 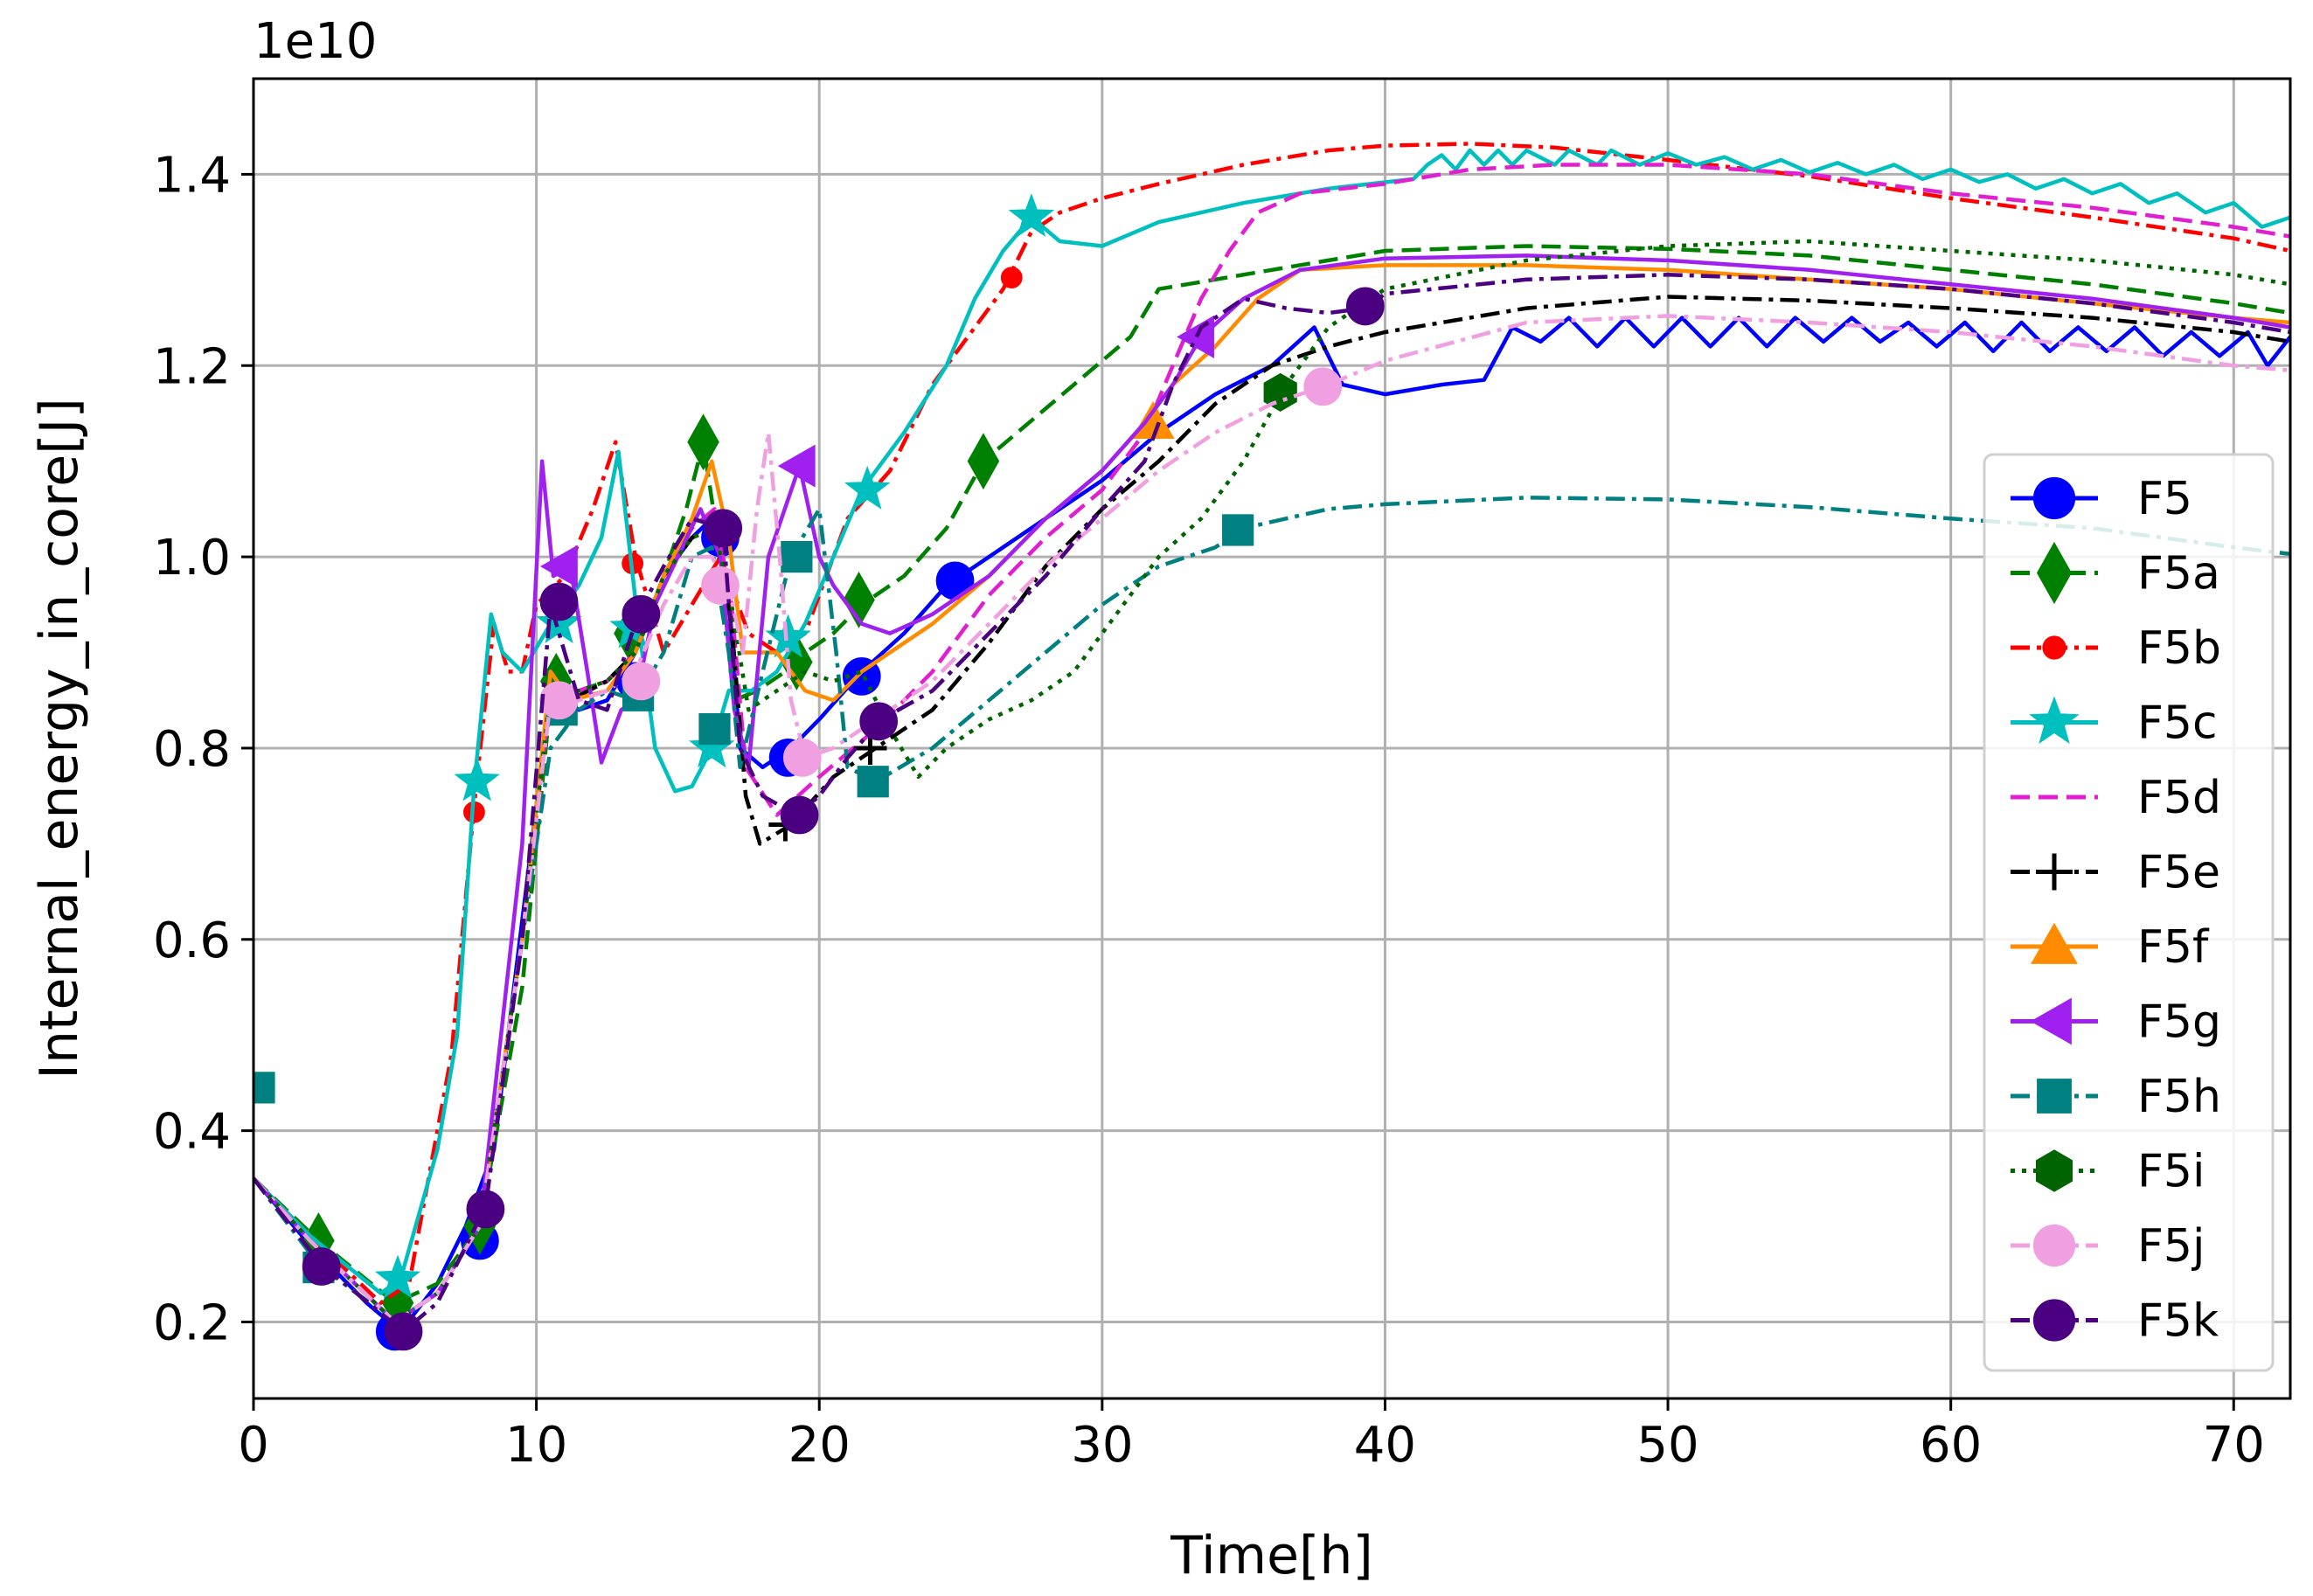 What do you see at coordinates (2116, 1097) in the screenshot?
I see `legend-item-f5h: F5h` at bounding box center [2116, 1097].